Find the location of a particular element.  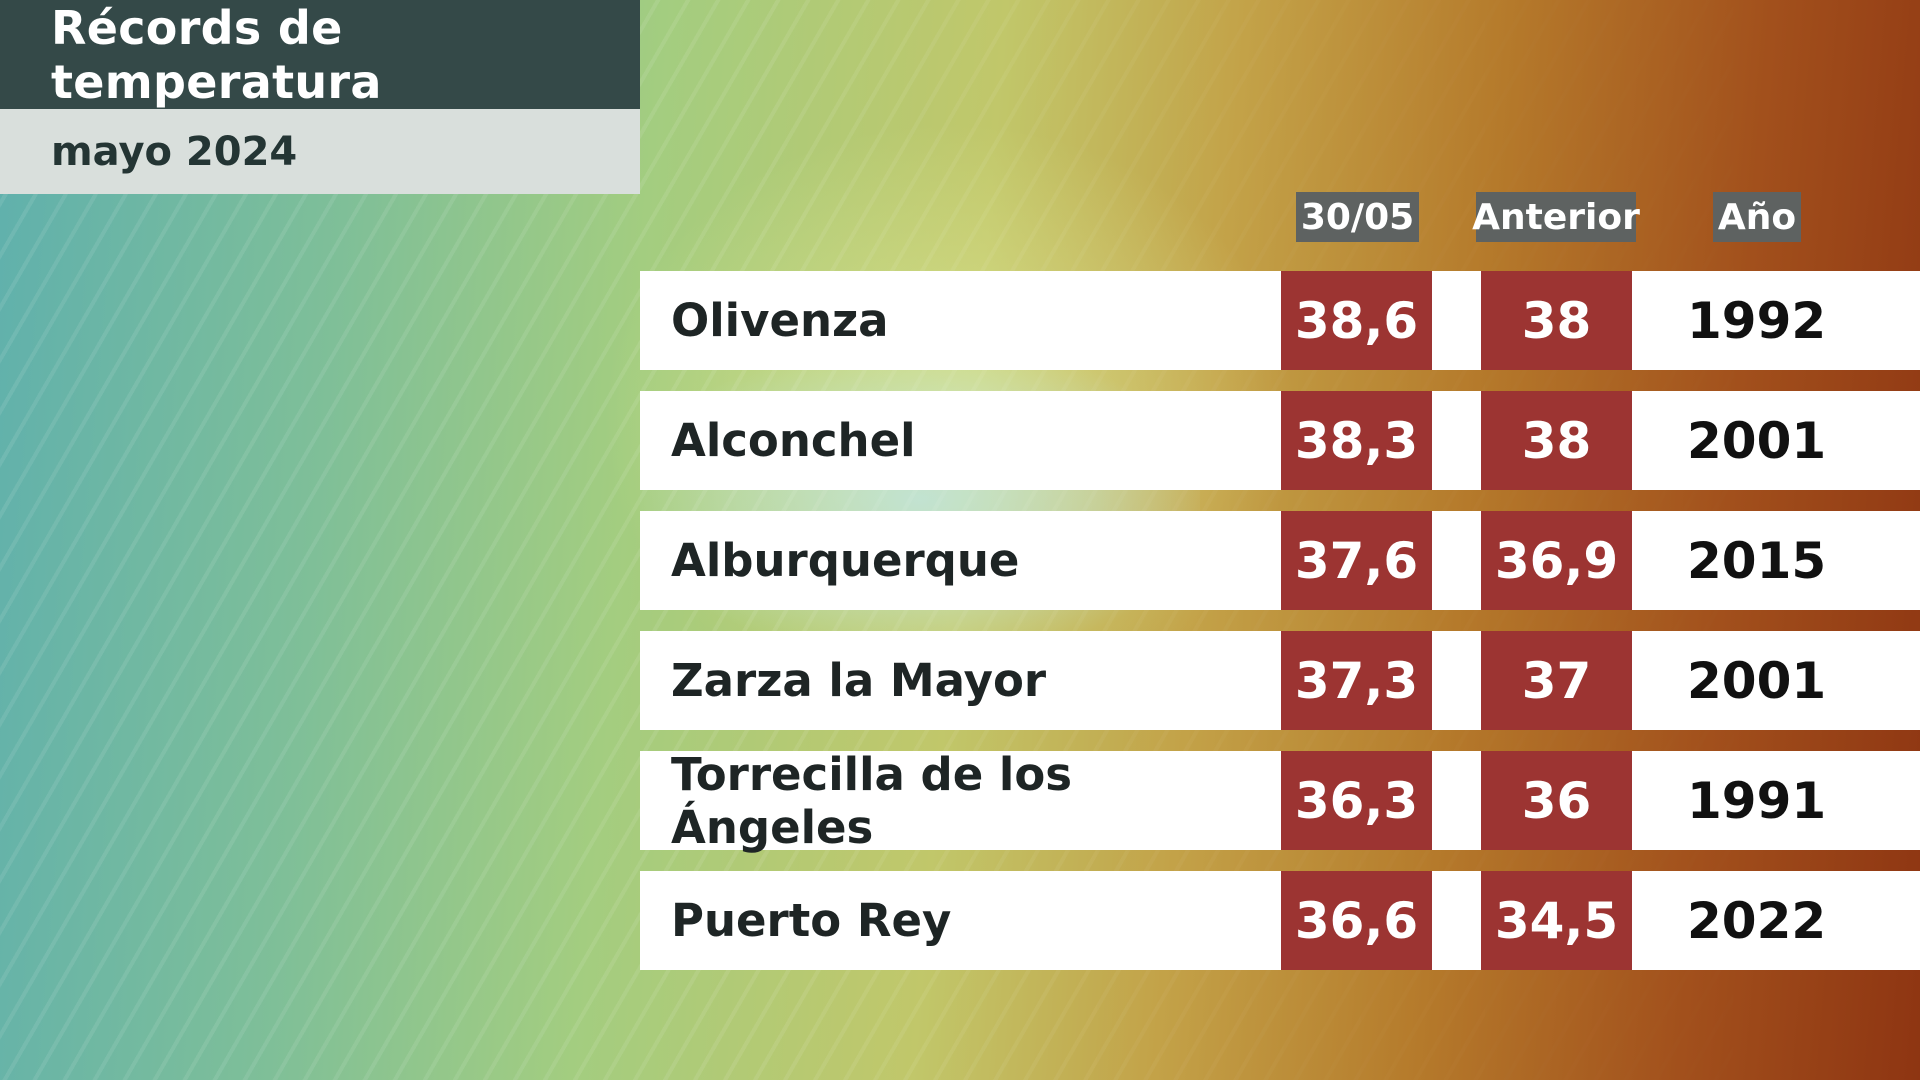

station-name: Torrecilla de los Ángeles is located at coordinates (960, 801).